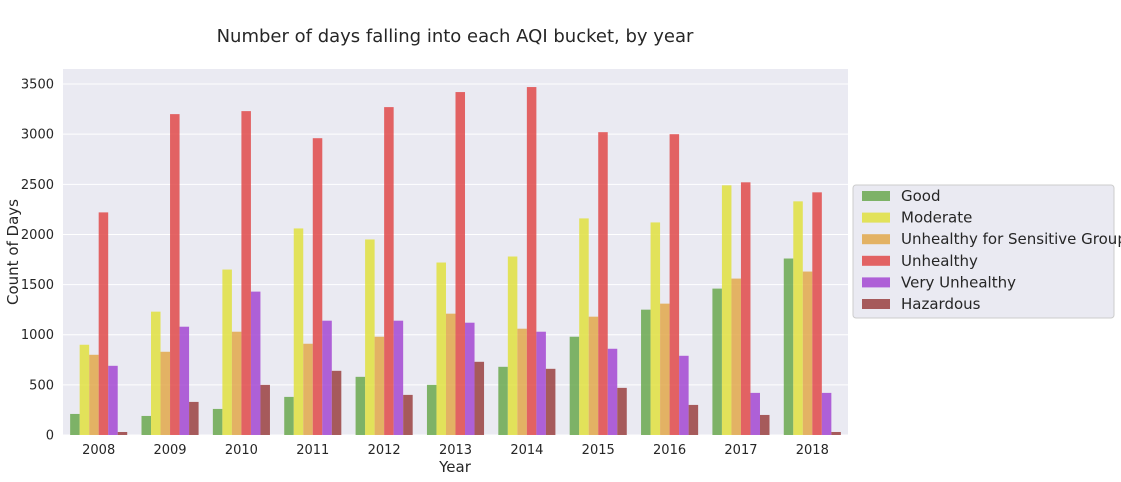  I want to click on x-tick-label: 2011, so click(312, 450).